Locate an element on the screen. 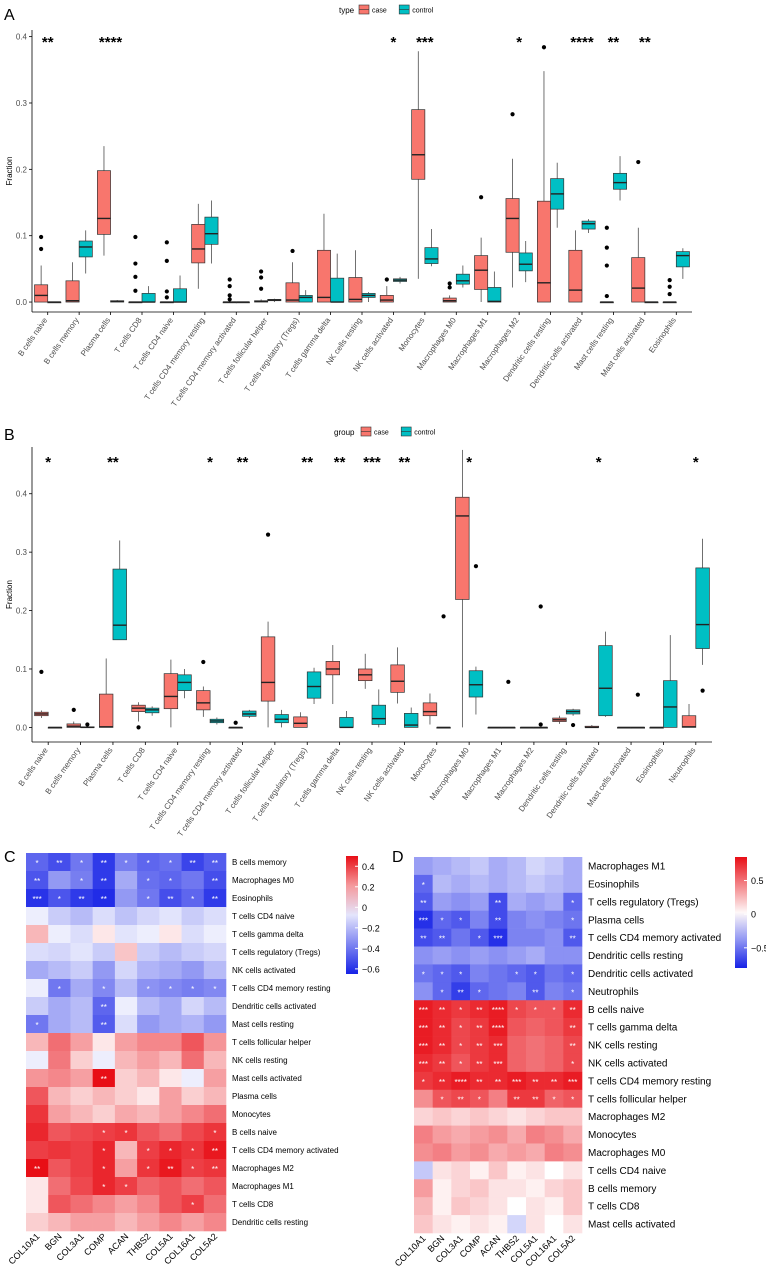 This screenshot has width=766, height=1275. y-tick-label: 0.4 is located at coordinates (22, 37).